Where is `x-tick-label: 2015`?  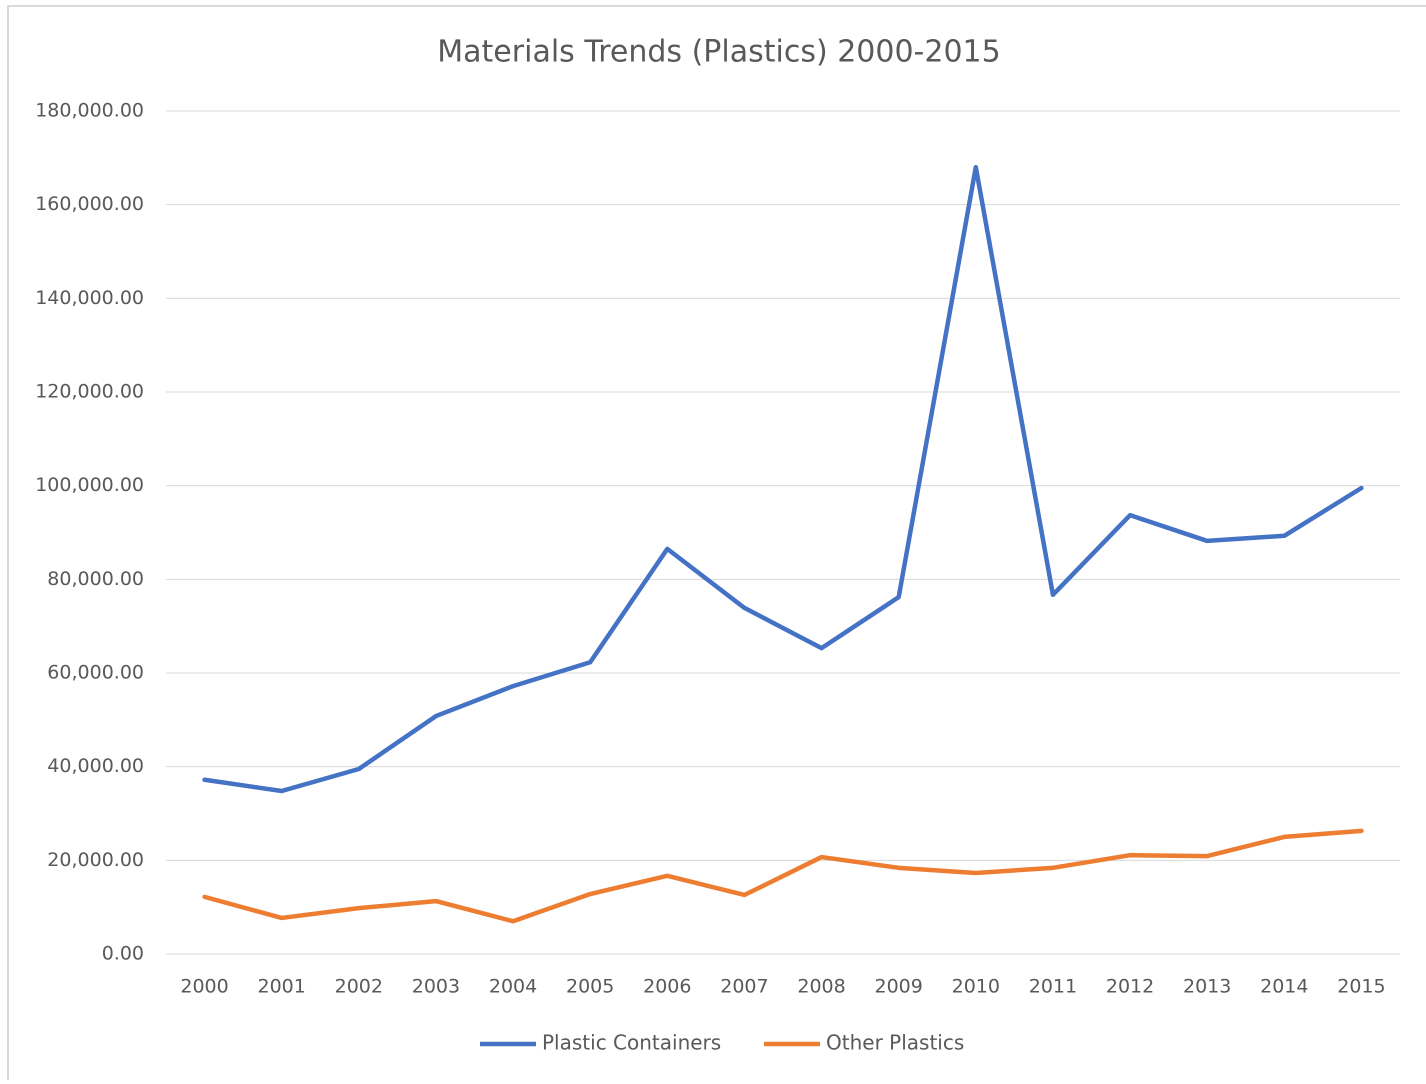
x-tick-label: 2015 is located at coordinates (1361, 987).